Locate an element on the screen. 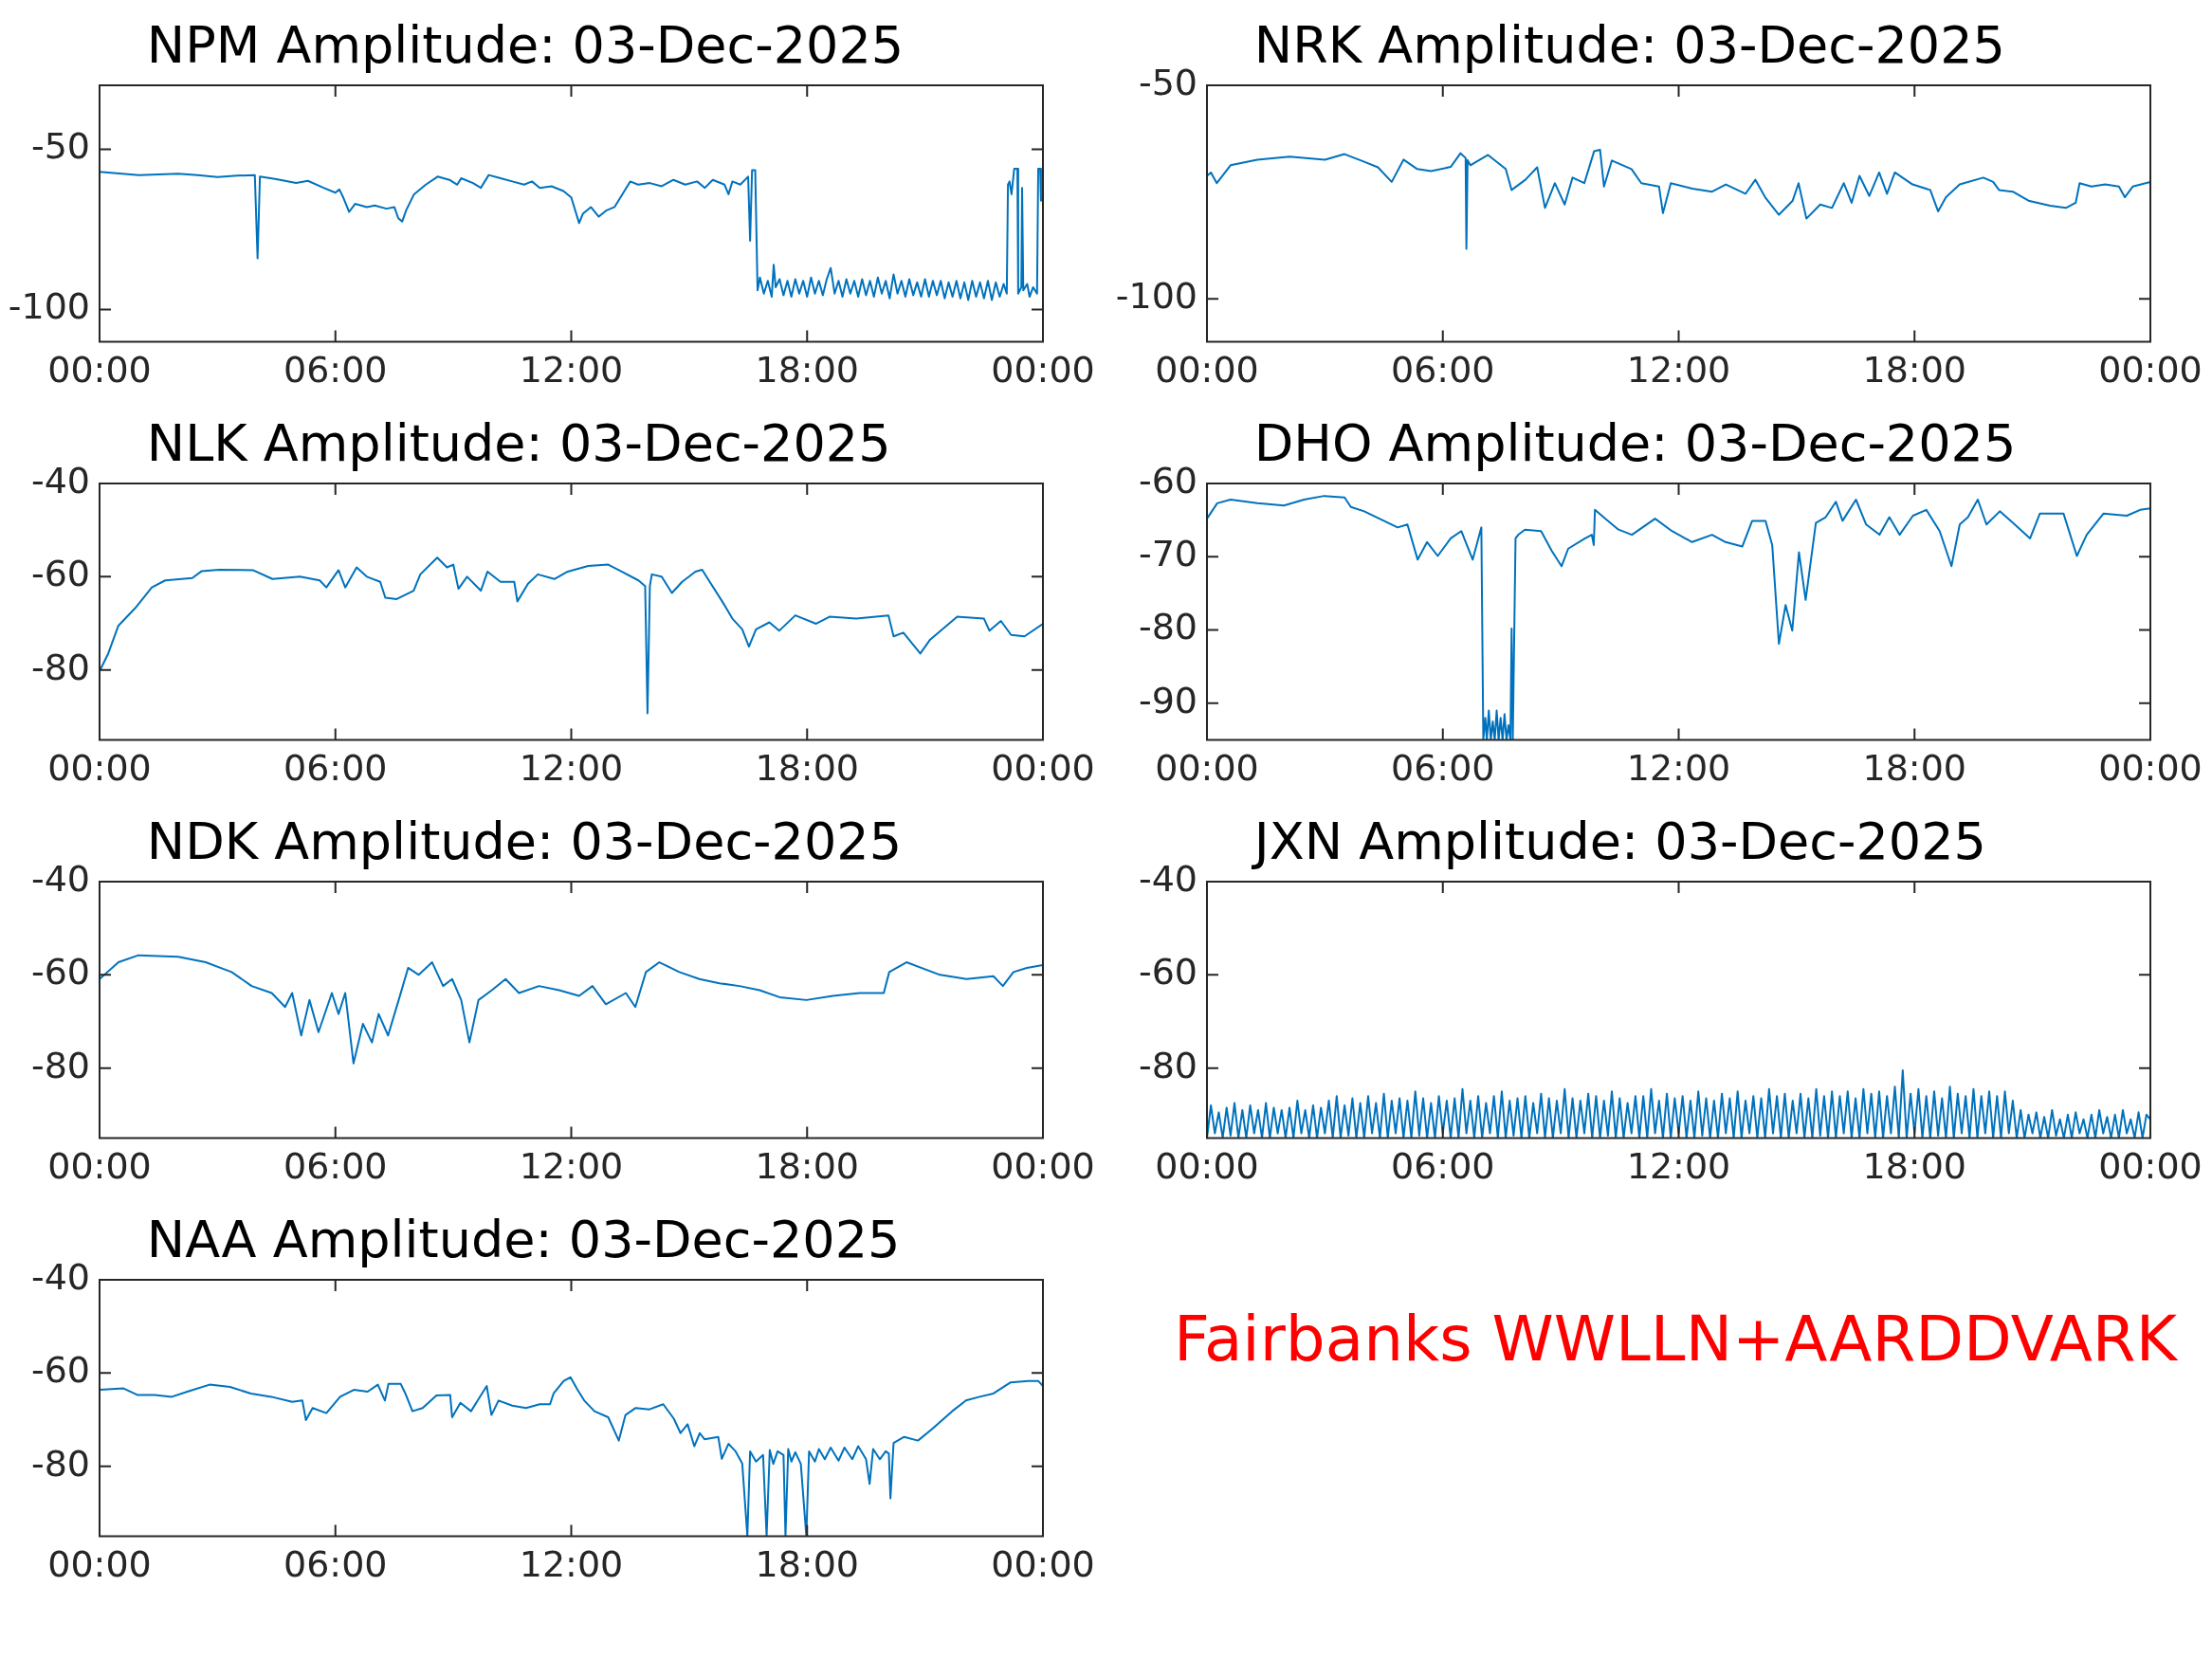 Image resolution: width=2212 pixels, height=1659 pixels. chart-title: NRK Amplitude: 03-Dec-2025 is located at coordinates (1629, 45).